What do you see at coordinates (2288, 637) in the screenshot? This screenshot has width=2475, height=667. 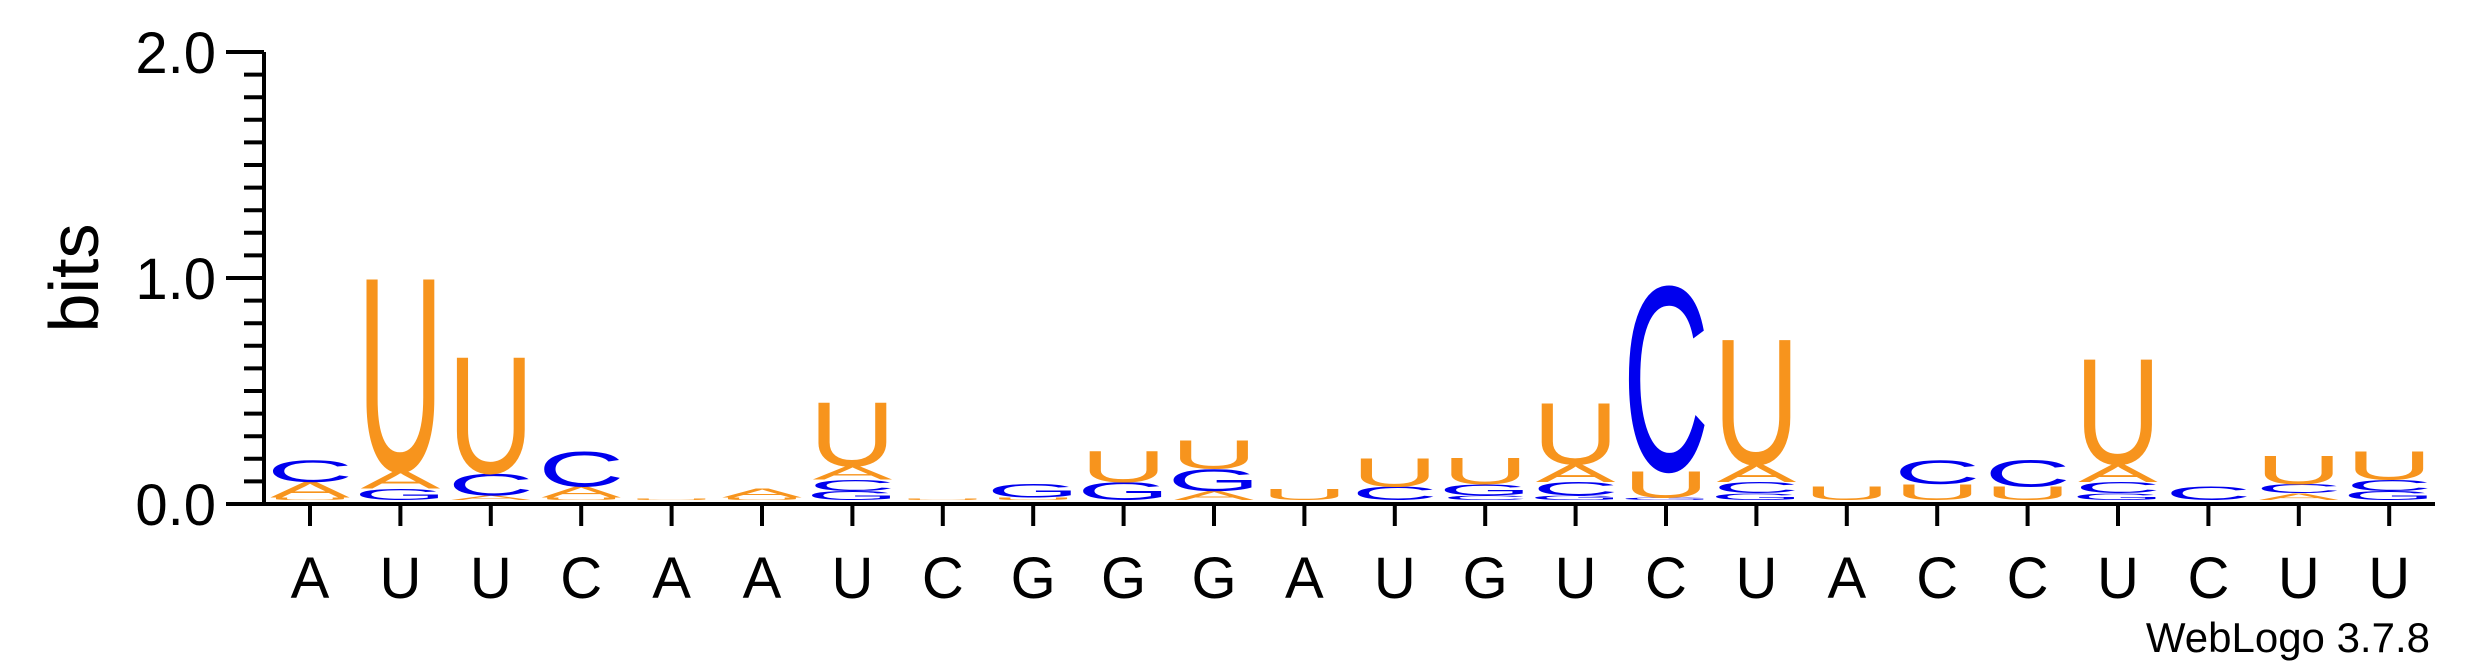 I see `weblogo-credit: WebLogo 3.7.8` at bounding box center [2288, 637].